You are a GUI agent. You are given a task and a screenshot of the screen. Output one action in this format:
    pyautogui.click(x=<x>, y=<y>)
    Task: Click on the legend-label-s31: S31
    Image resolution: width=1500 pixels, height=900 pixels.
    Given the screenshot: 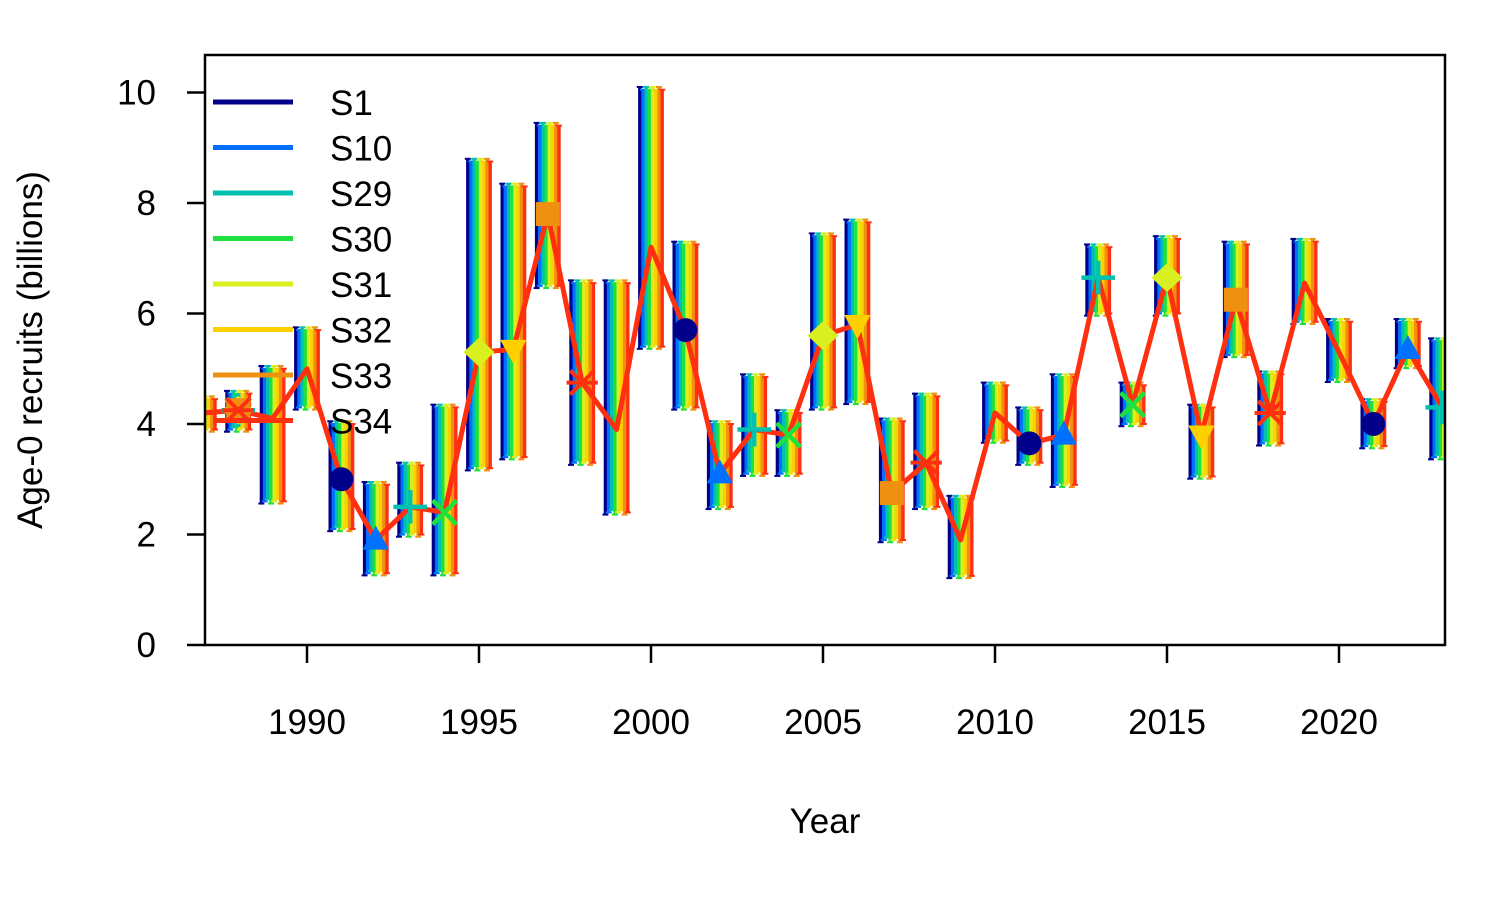 What is the action you would take?
    pyautogui.click(x=361, y=285)
    